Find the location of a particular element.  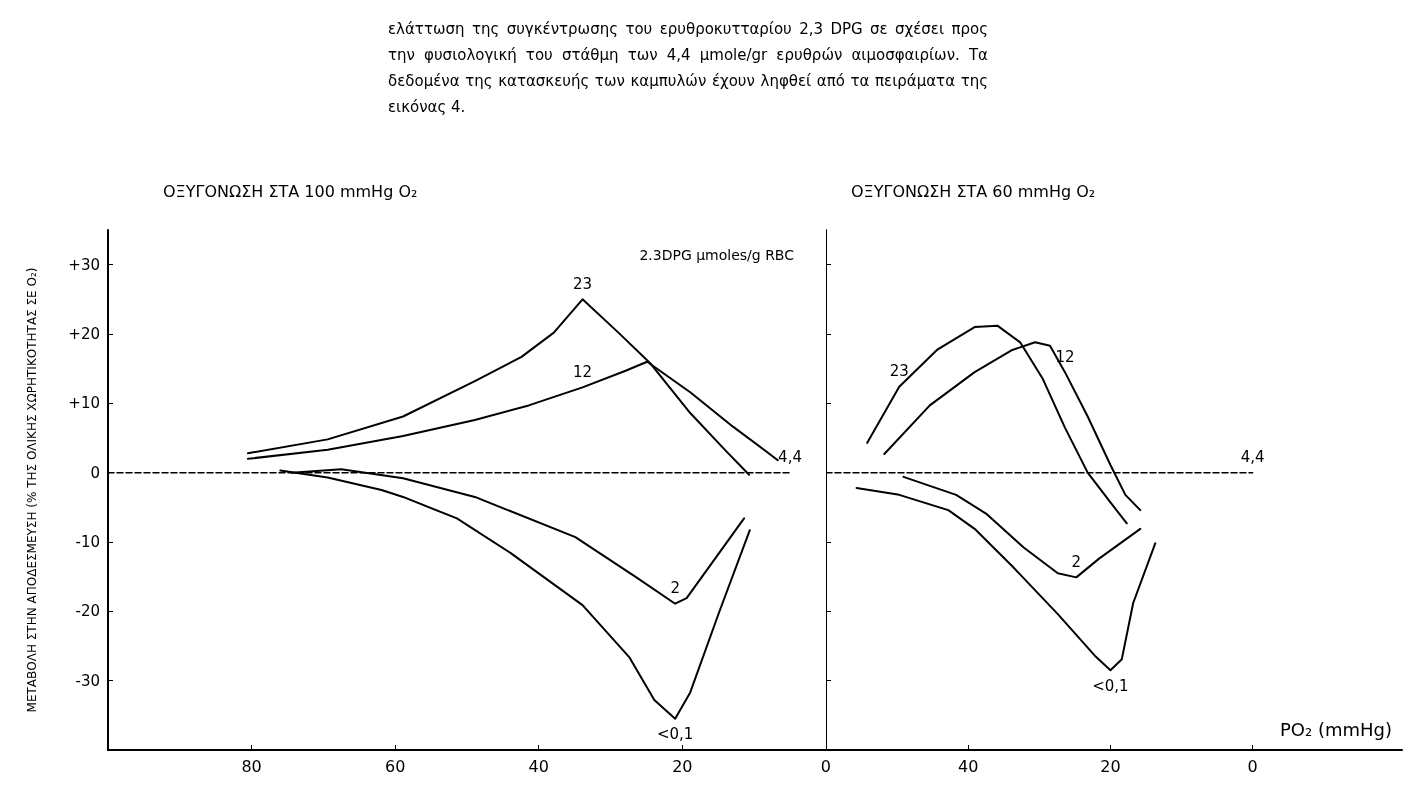

y-tick-label: +20 is located at coordinates (84, 334).